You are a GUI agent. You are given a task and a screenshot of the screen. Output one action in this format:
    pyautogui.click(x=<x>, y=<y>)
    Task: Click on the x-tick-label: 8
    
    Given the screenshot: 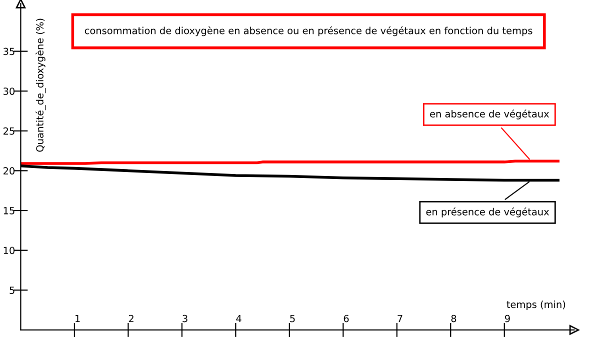 What is the action you would take?
    pyautogui.click(x=453, y=318)
    